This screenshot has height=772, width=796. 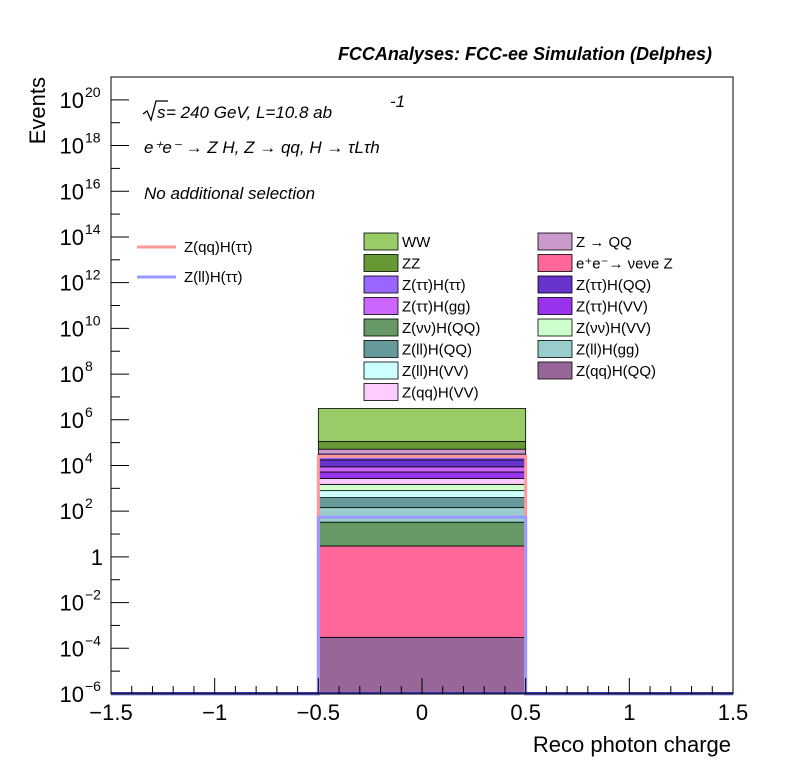 What do you see at coordinates (604, 242) in the screenshot?
I see `legend-label: Z → QQ` at bounding box center [604, 242].